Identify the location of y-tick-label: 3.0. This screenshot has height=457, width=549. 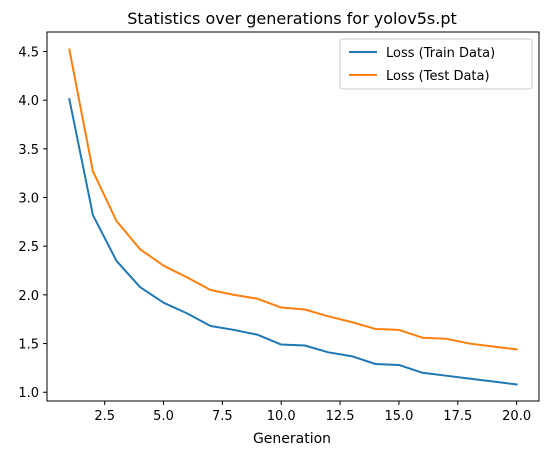
(28, 199).